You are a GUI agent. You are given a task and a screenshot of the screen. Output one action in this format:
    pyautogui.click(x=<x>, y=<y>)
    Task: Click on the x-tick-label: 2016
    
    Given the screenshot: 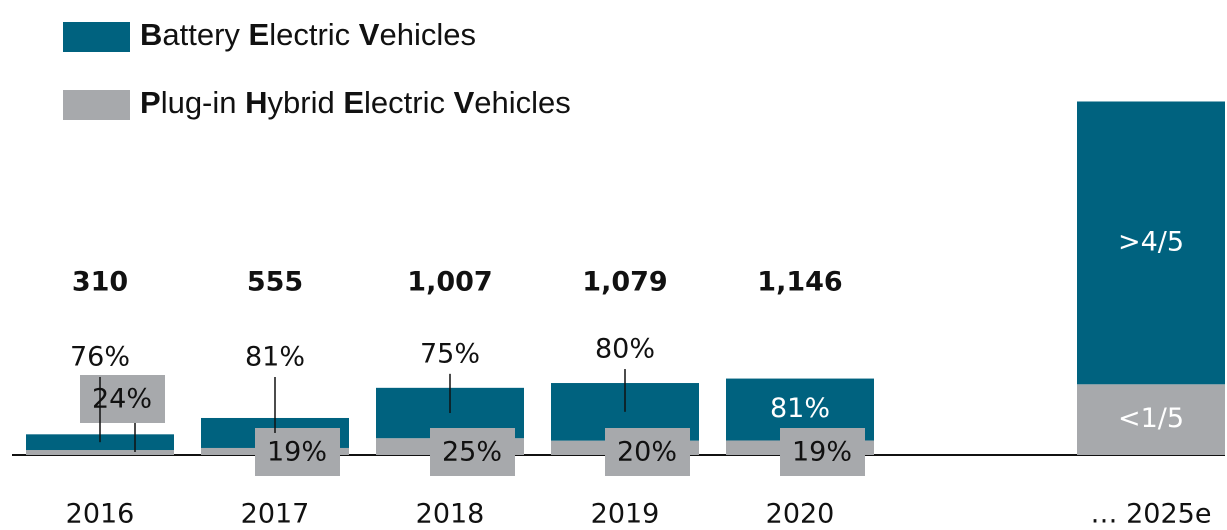 What is the action you would take?
    pyautogui.click(x=100, y=514)
    